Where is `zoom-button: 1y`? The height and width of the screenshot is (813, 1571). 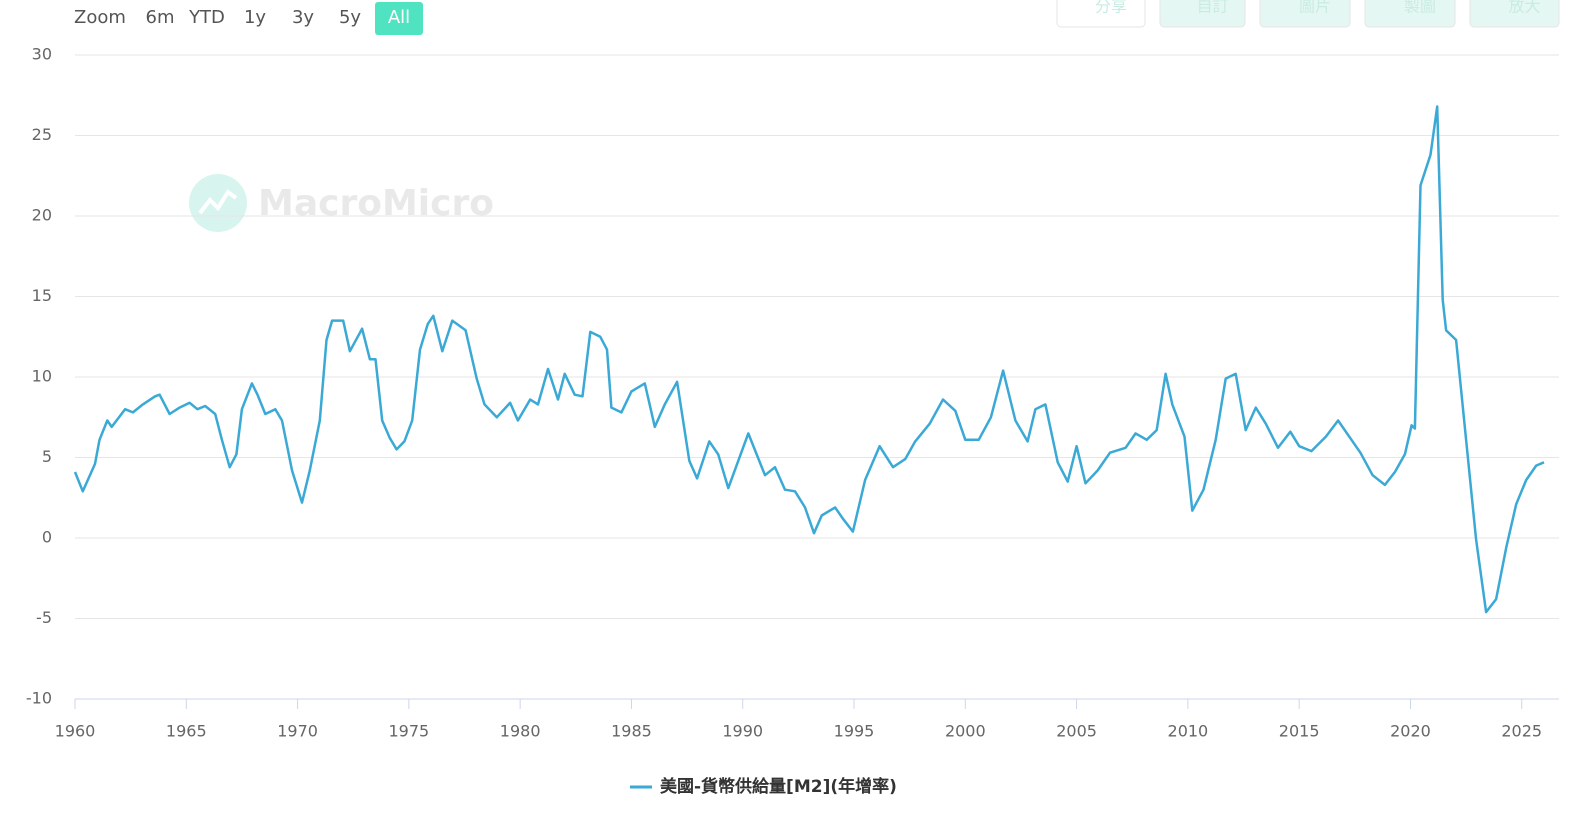
zoom-button: 1y is located at coordinates (255, 17).